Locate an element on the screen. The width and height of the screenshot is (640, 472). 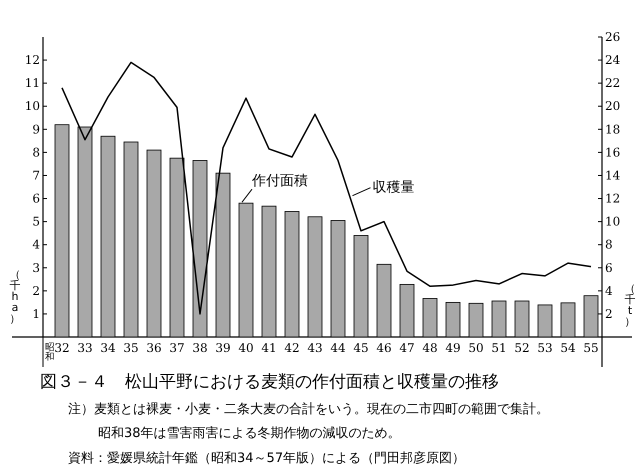
x-tick-label: 44 is located at coordinates (338, 348).